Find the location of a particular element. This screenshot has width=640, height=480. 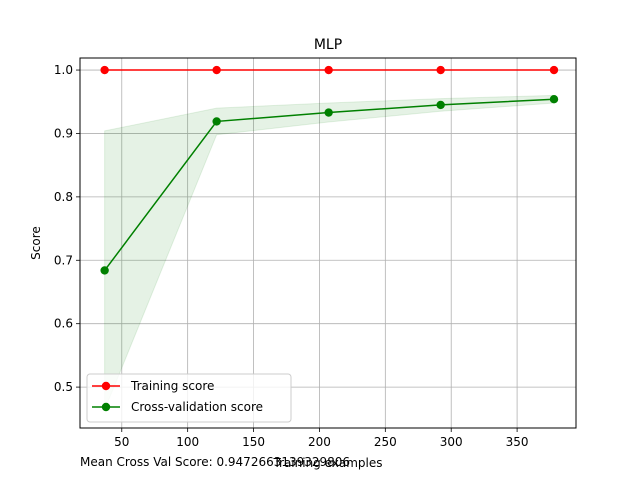

legend-label-training: Training score is located at coordinates (172, 386).